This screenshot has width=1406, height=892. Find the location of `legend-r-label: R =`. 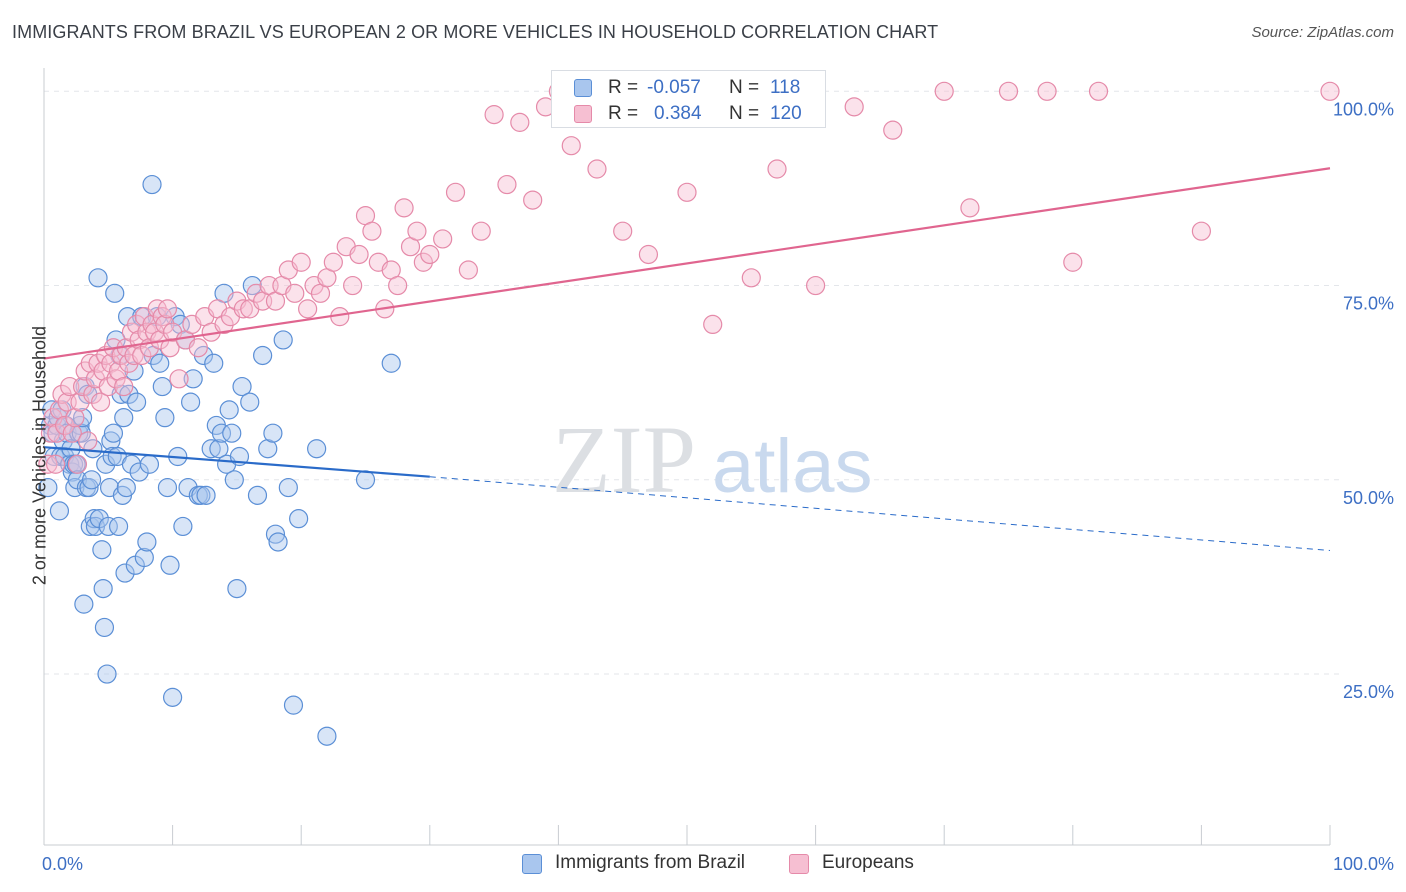

legend-r-label: R = is located at coordinates (623, 87).